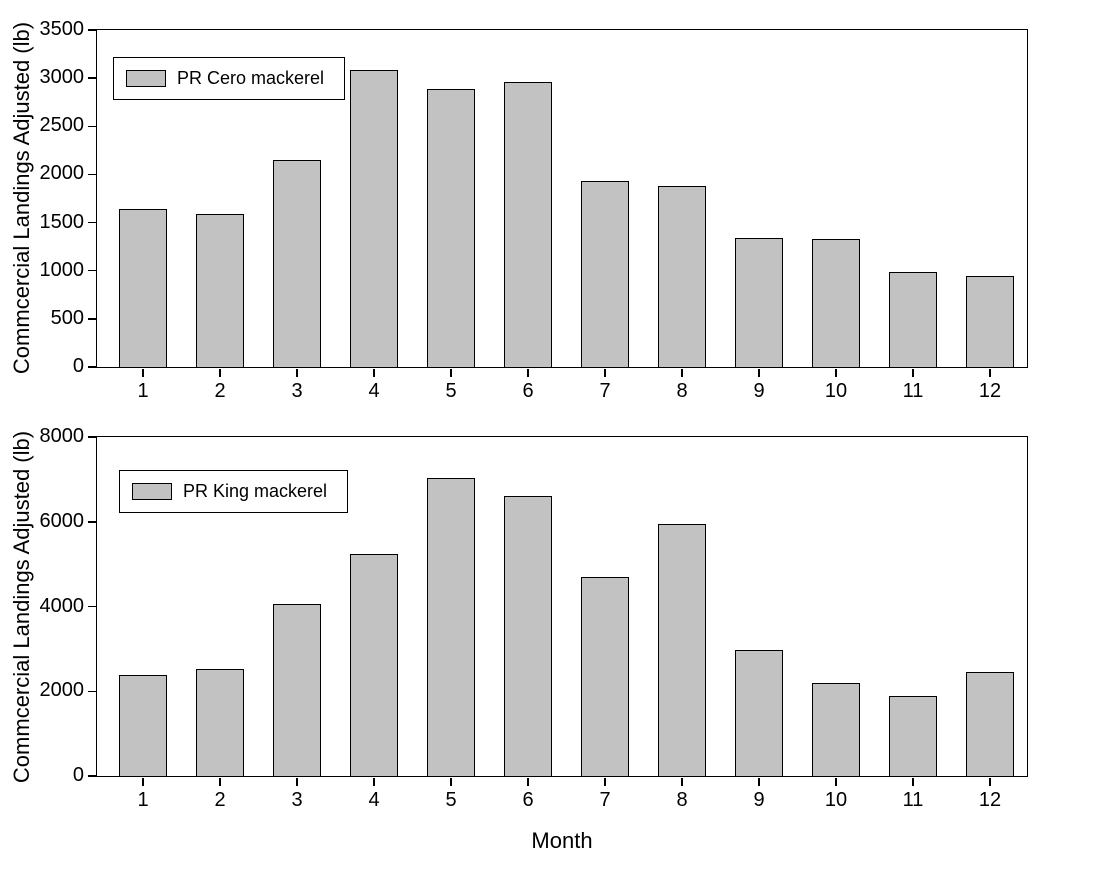  I want to click on y-tick-label: 3500, so click(62, 29).